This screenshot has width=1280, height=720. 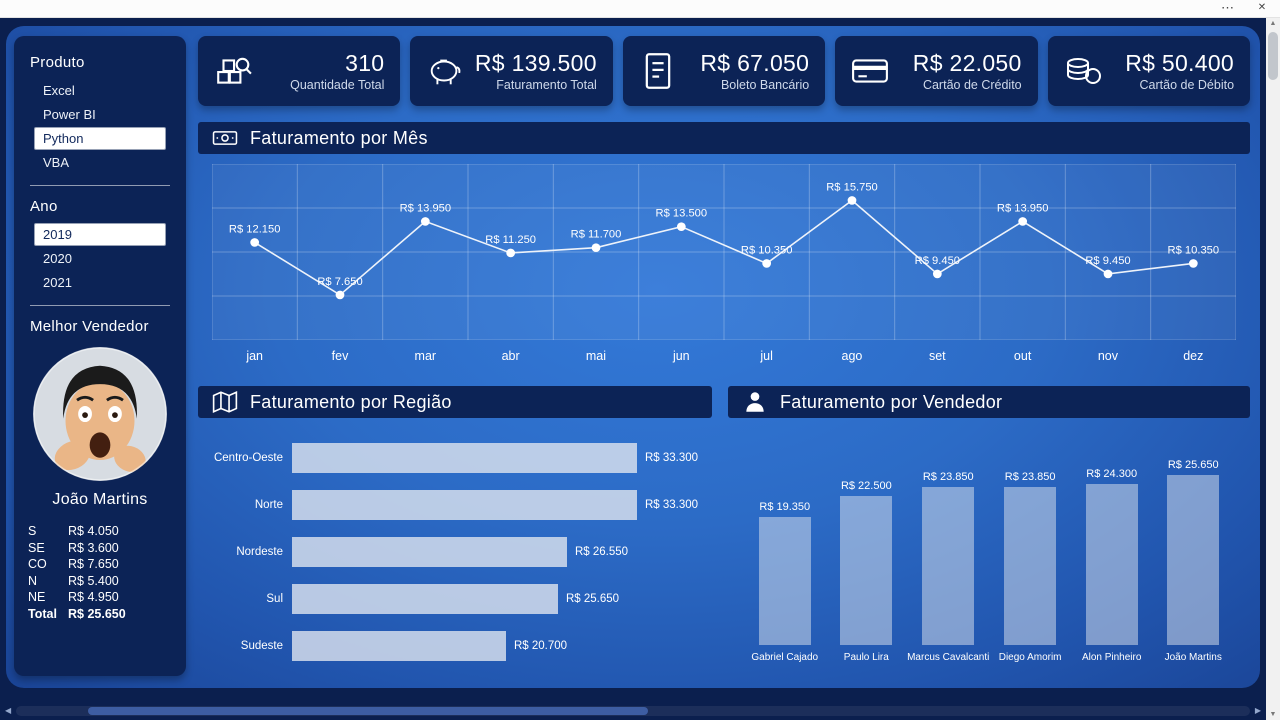 I want to click on month-label-nov: nov, so click(x=1108, y=356).